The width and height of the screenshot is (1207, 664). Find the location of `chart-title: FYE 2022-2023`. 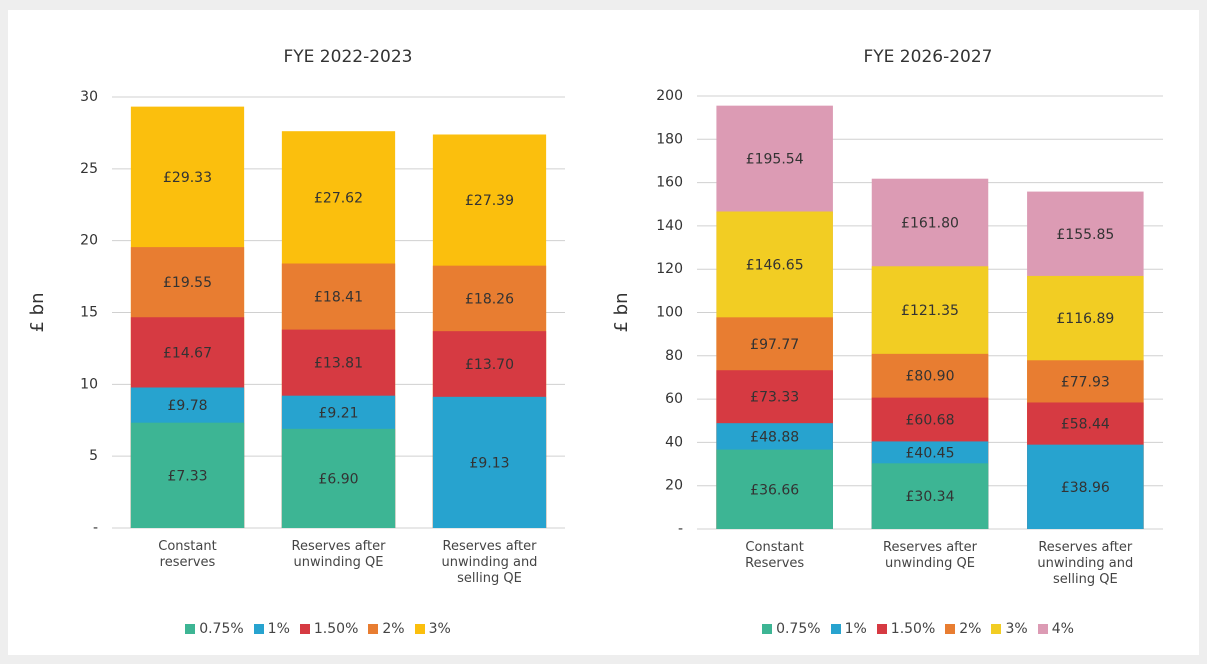

chart-title: FYE 2022-2023 is located at coordinates (348, 57).